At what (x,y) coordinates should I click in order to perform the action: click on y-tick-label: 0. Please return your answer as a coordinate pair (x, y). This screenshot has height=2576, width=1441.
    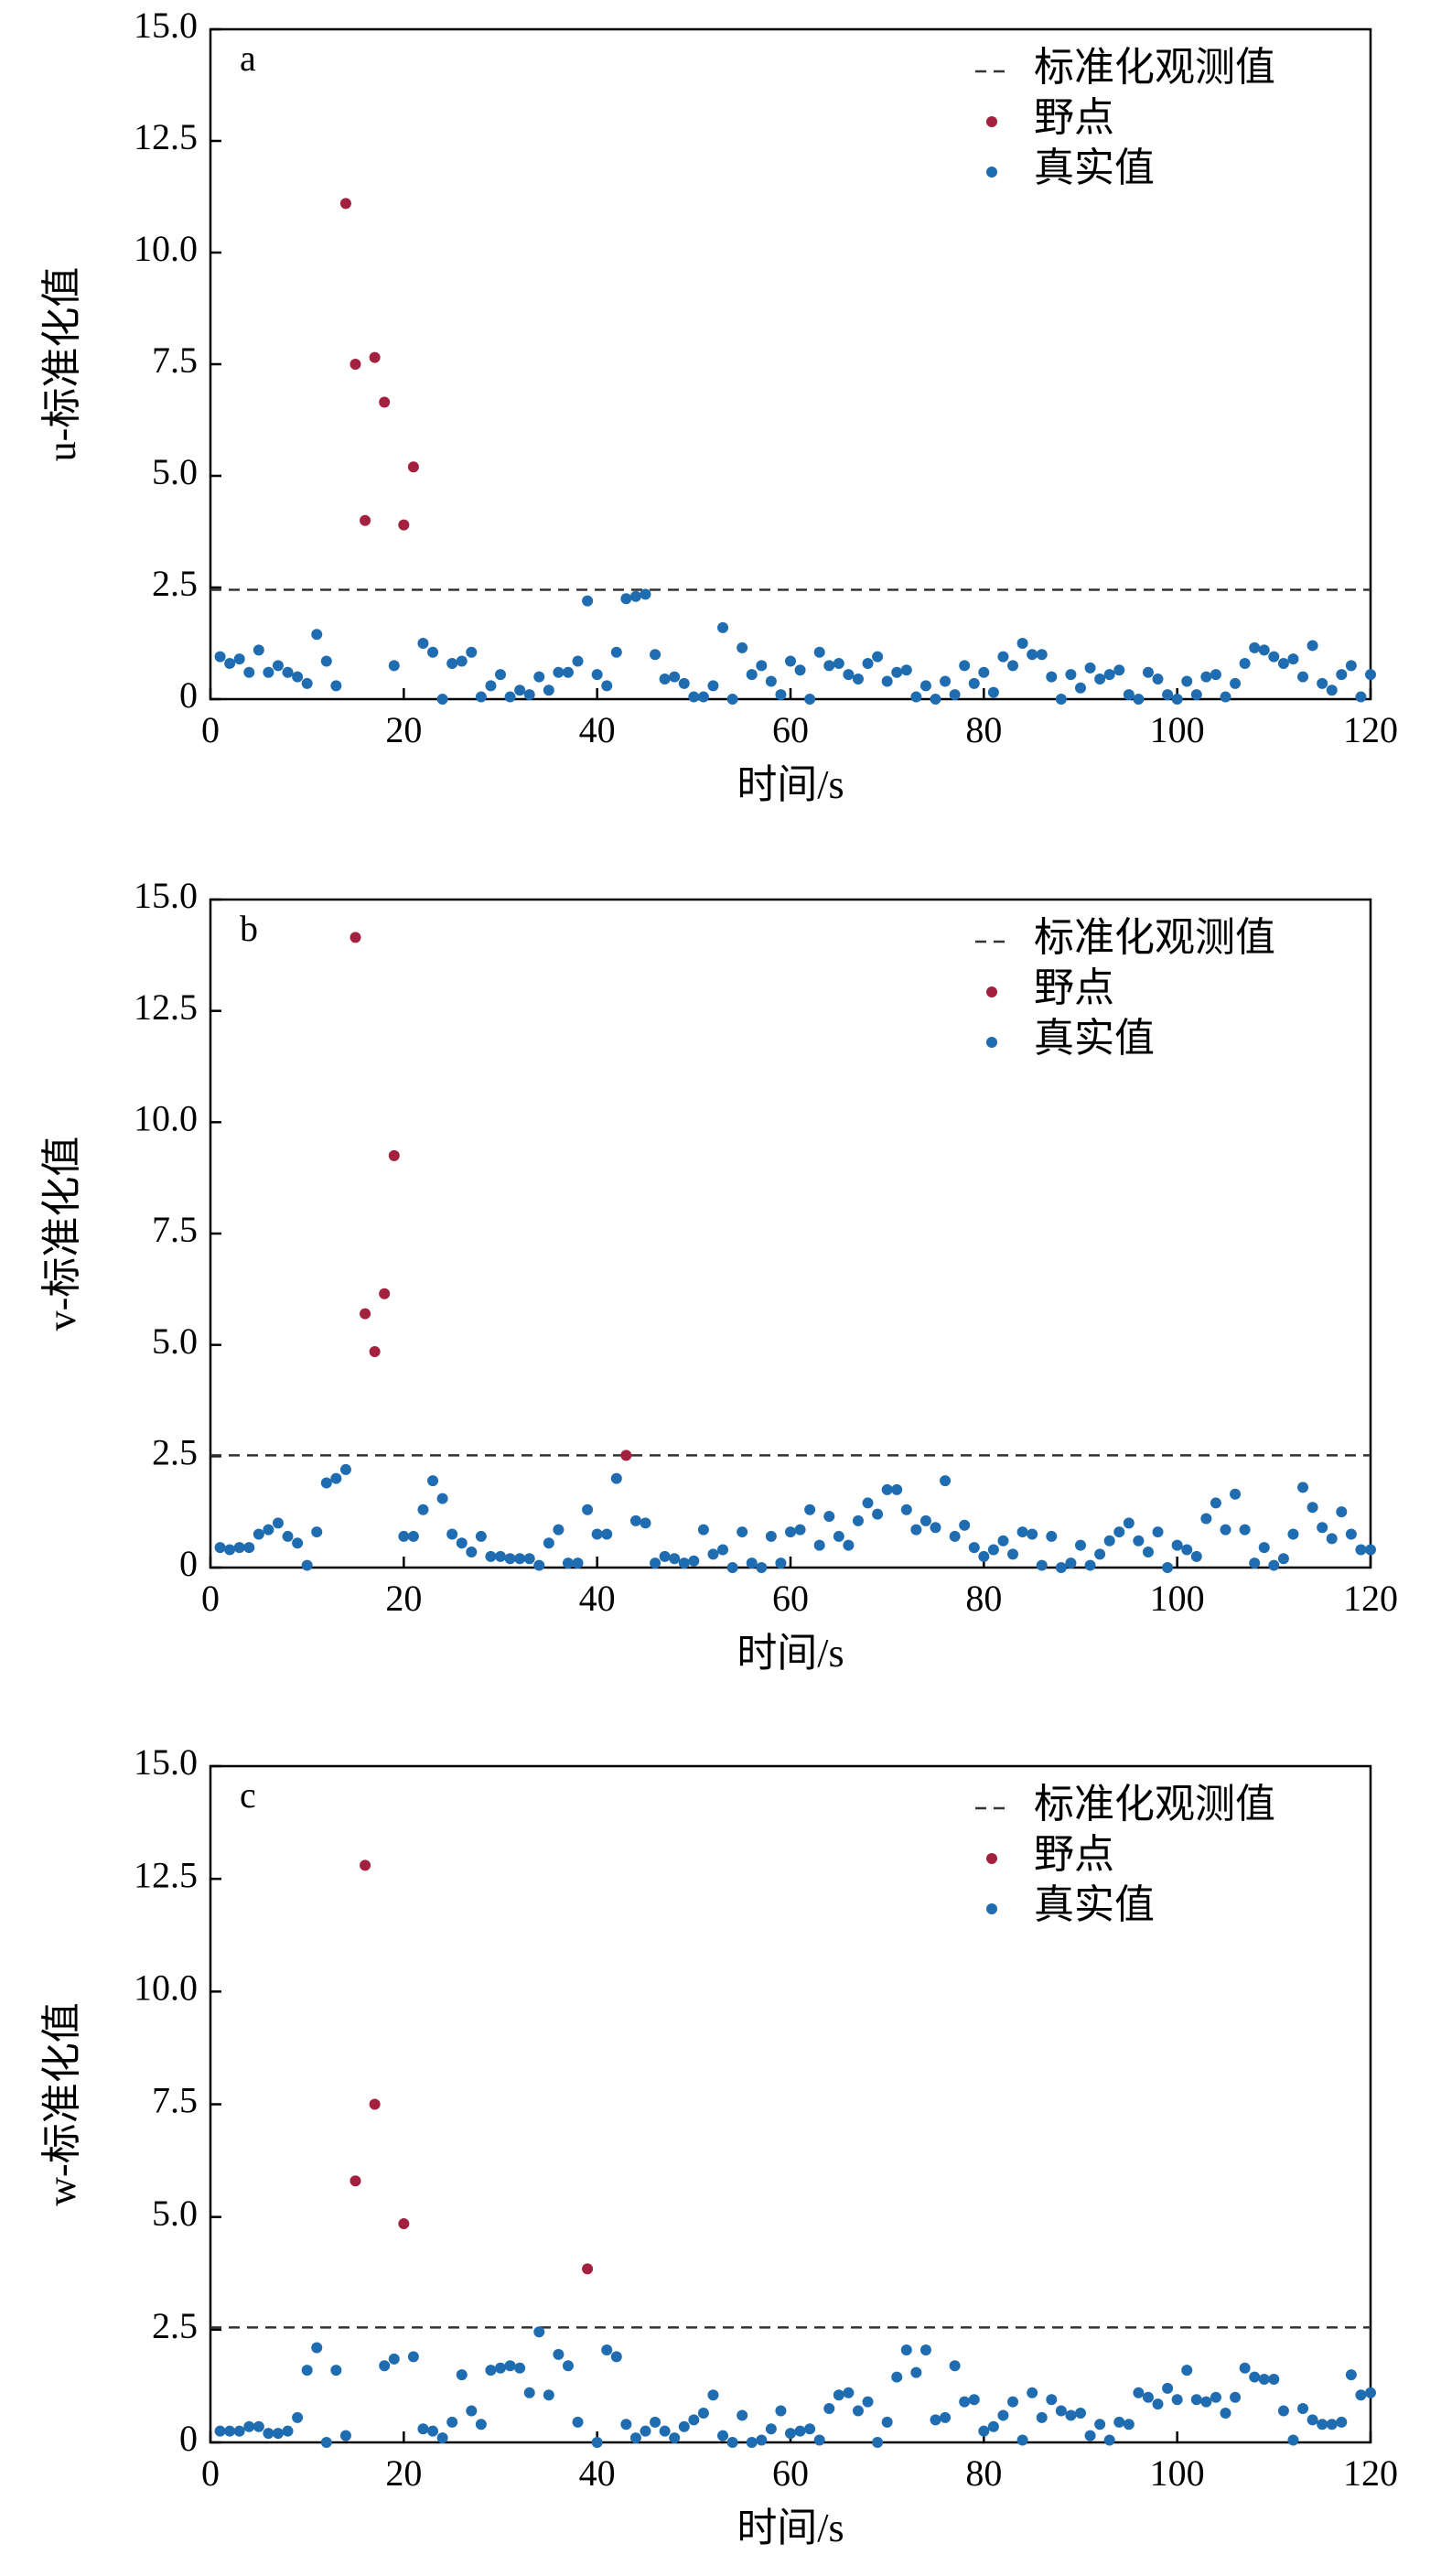
    Looking at the image, I should click on (188, 1563).